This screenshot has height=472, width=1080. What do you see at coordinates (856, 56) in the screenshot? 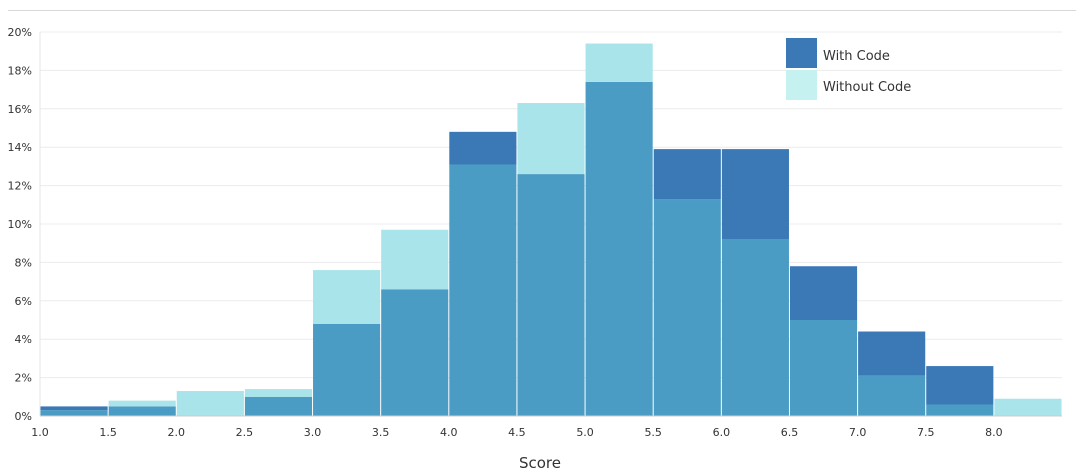
I see `legend-label-with-code: With Code` at bounding box center [856, 56].